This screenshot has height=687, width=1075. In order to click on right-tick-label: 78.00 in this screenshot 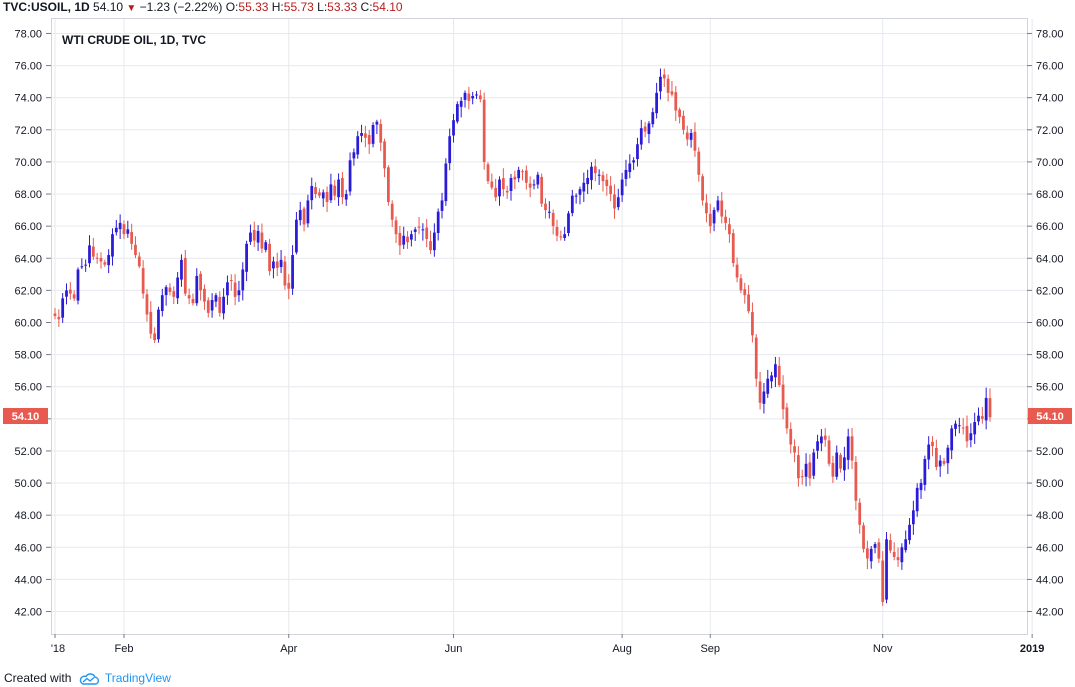, I will do `click(1050, 34)`.